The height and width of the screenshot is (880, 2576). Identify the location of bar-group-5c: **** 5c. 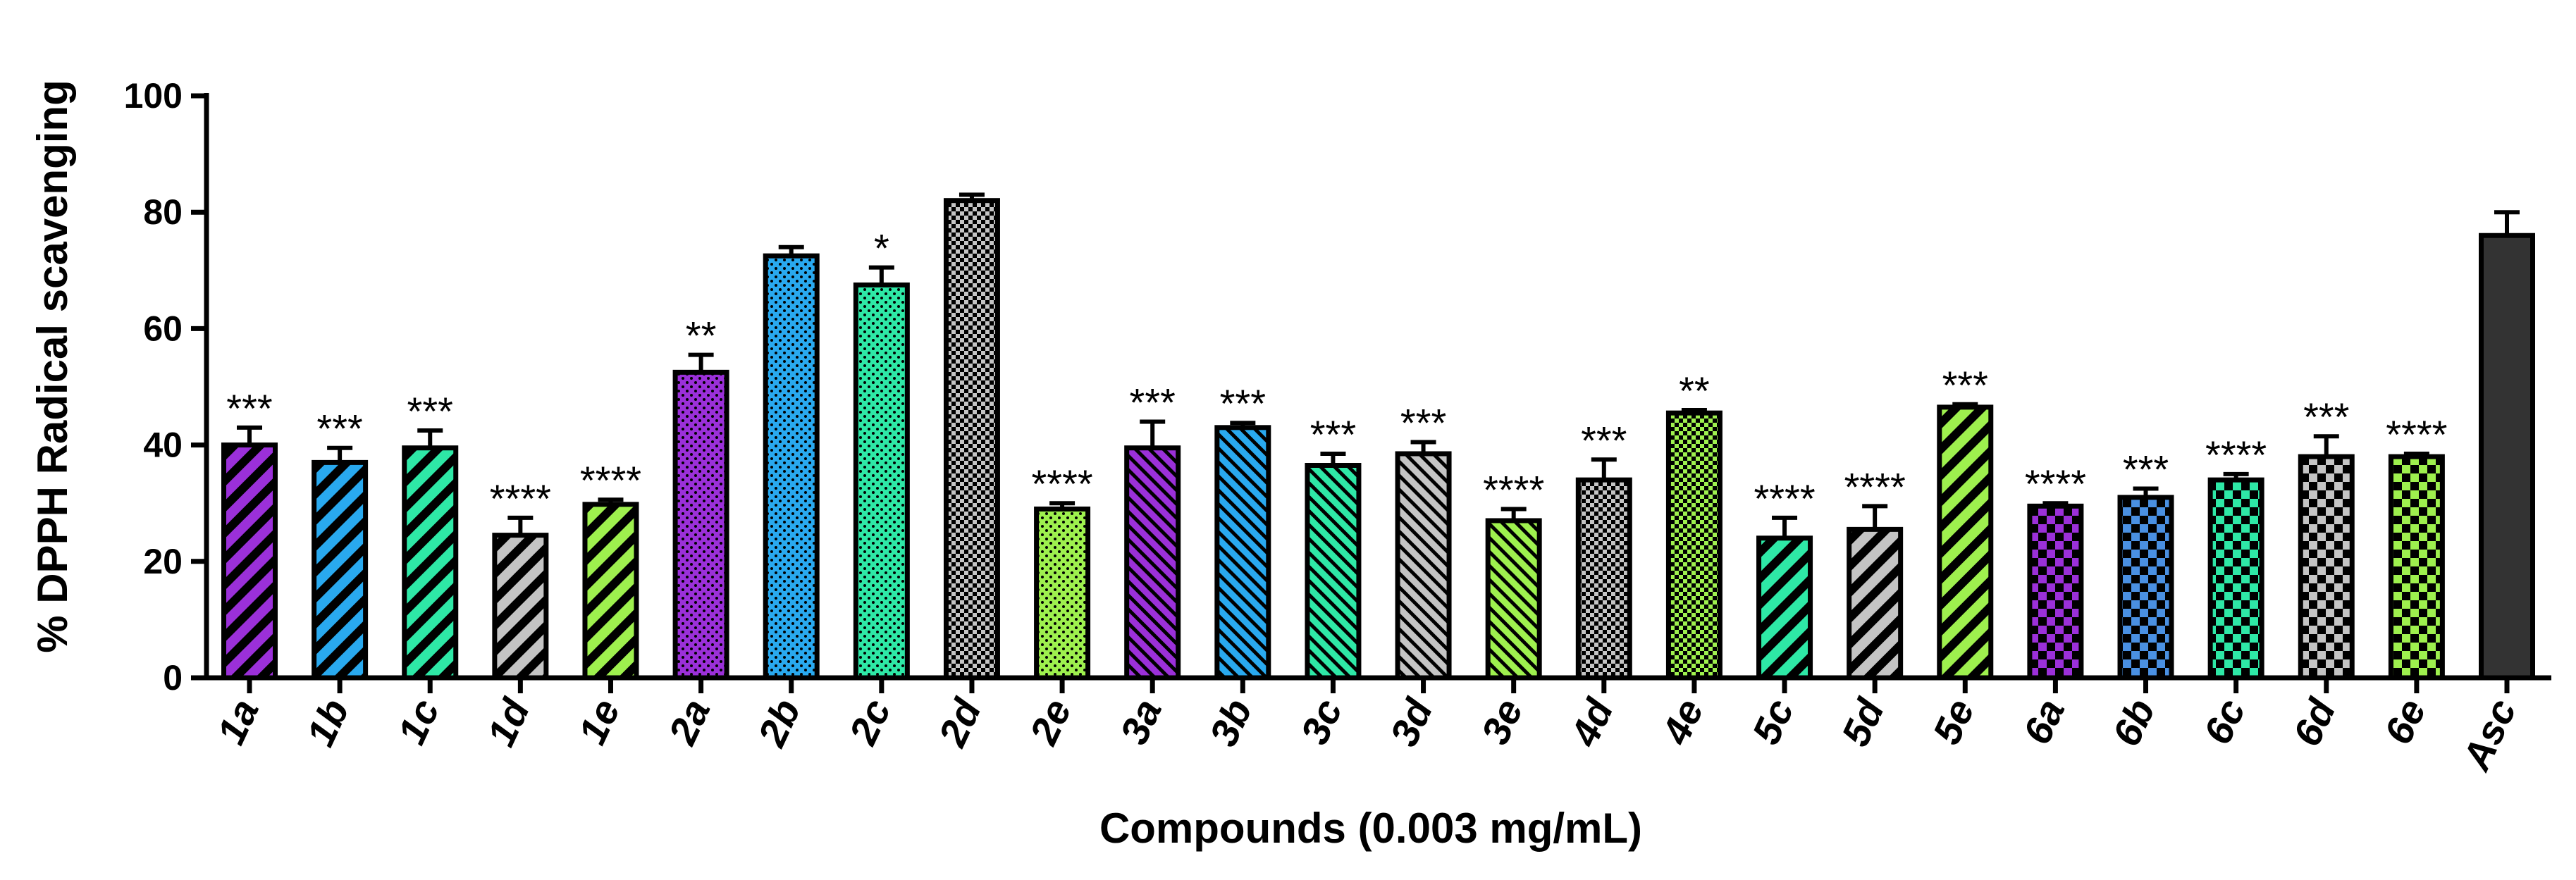
(1779, 613).